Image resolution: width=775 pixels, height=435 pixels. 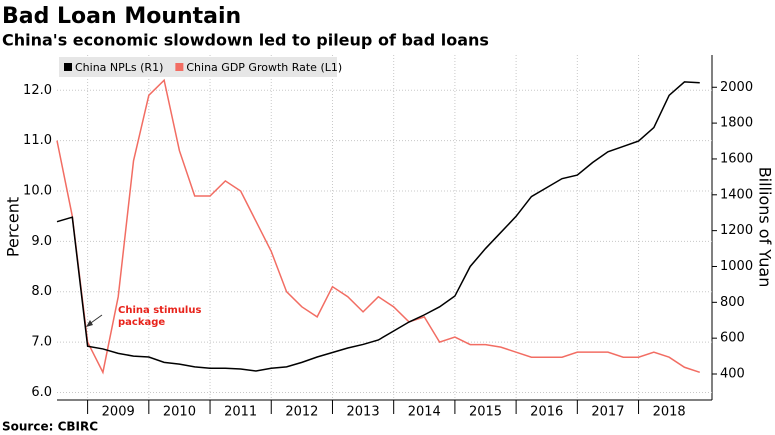 What do you see at coordinates (424, 412) in the screenshot?
I see `x-tick-label: 2014` at bounding box center [424, 412].